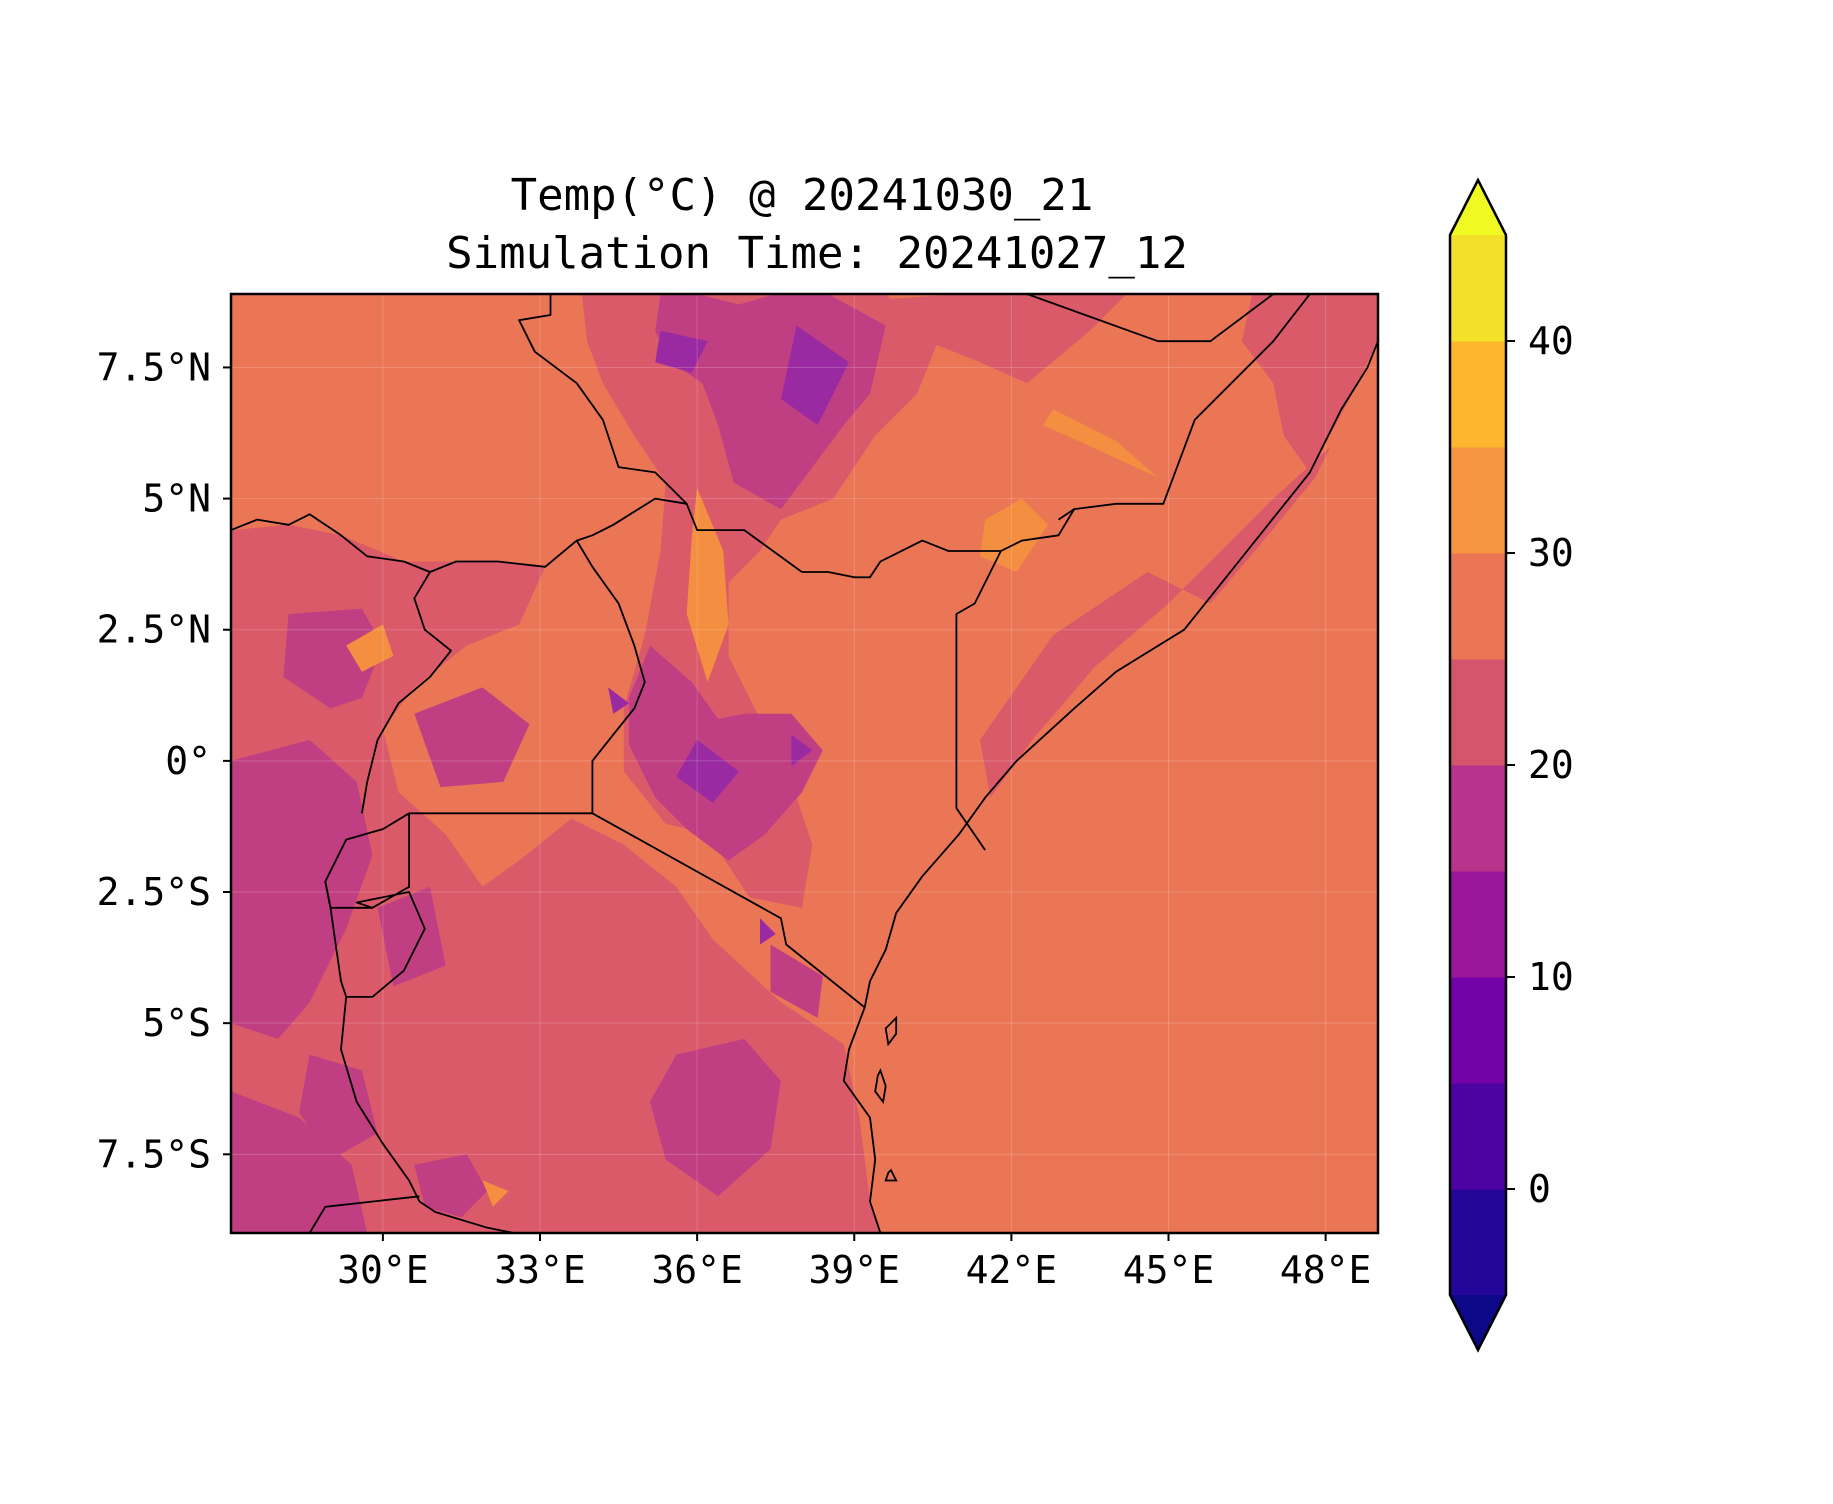 Image resolution: width=1833 pixels, height=1504 pixels. Describe the element at coordinates (364, 1214) in the screenshot. I see `border-zambia-drc` at that location.